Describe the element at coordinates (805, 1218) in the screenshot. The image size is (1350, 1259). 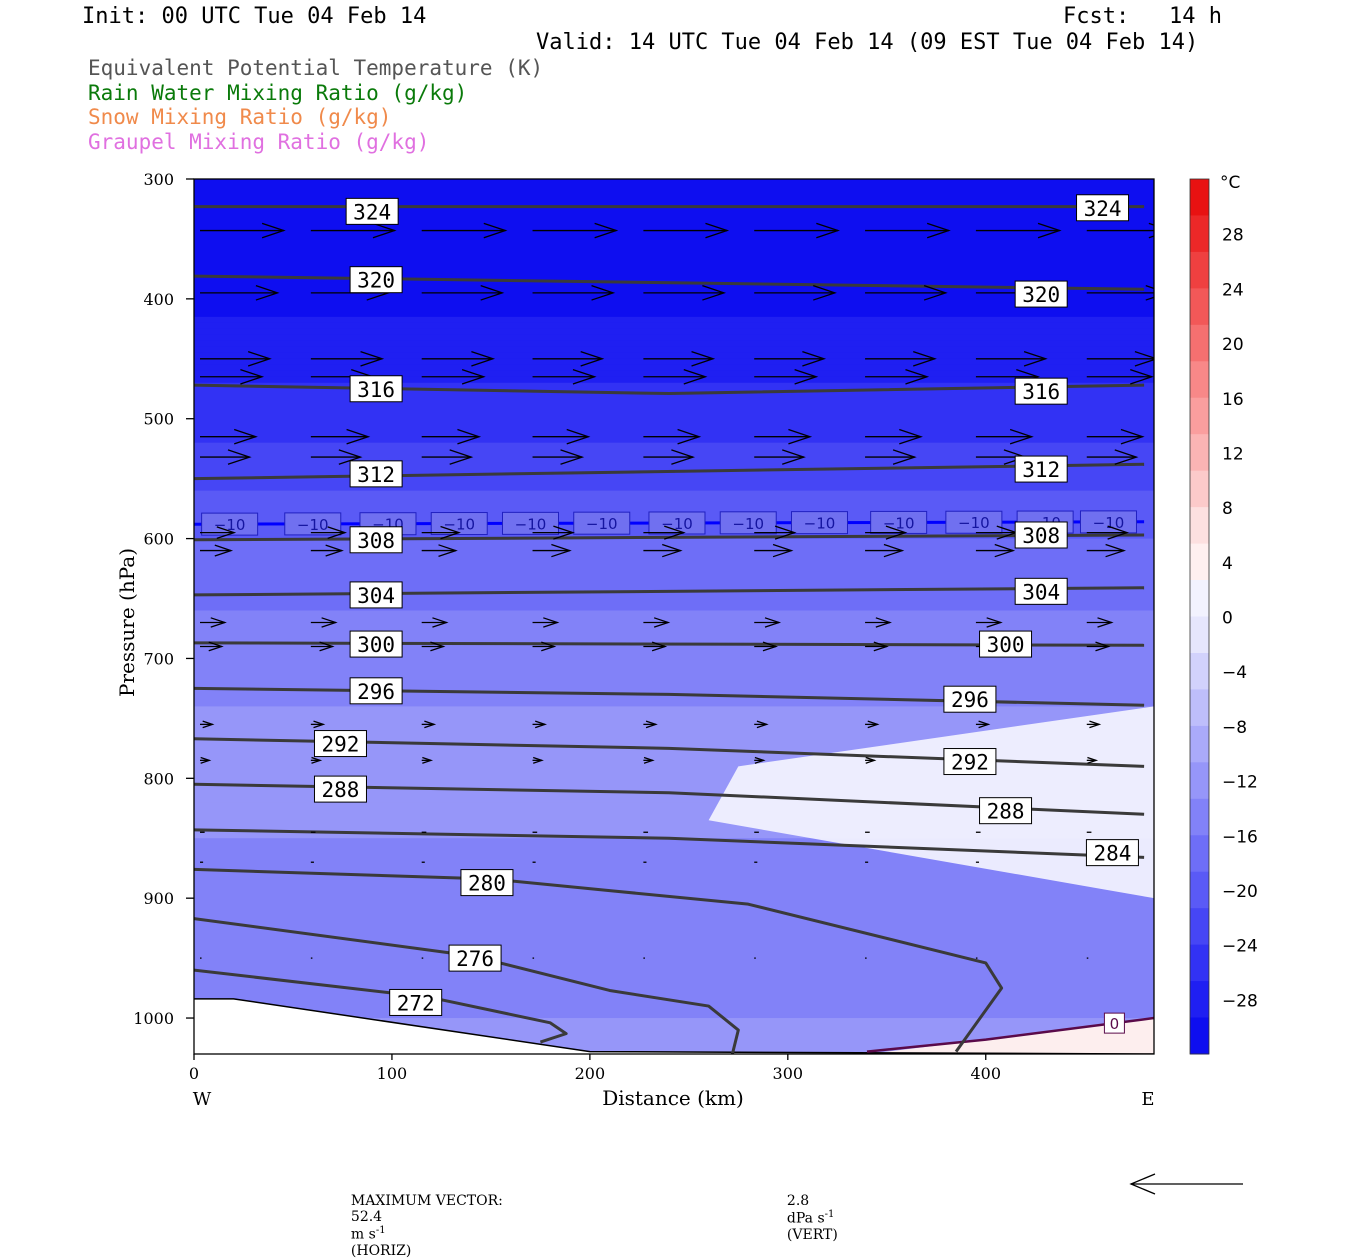
I see `vert-max-unit: dPa s` at that location.